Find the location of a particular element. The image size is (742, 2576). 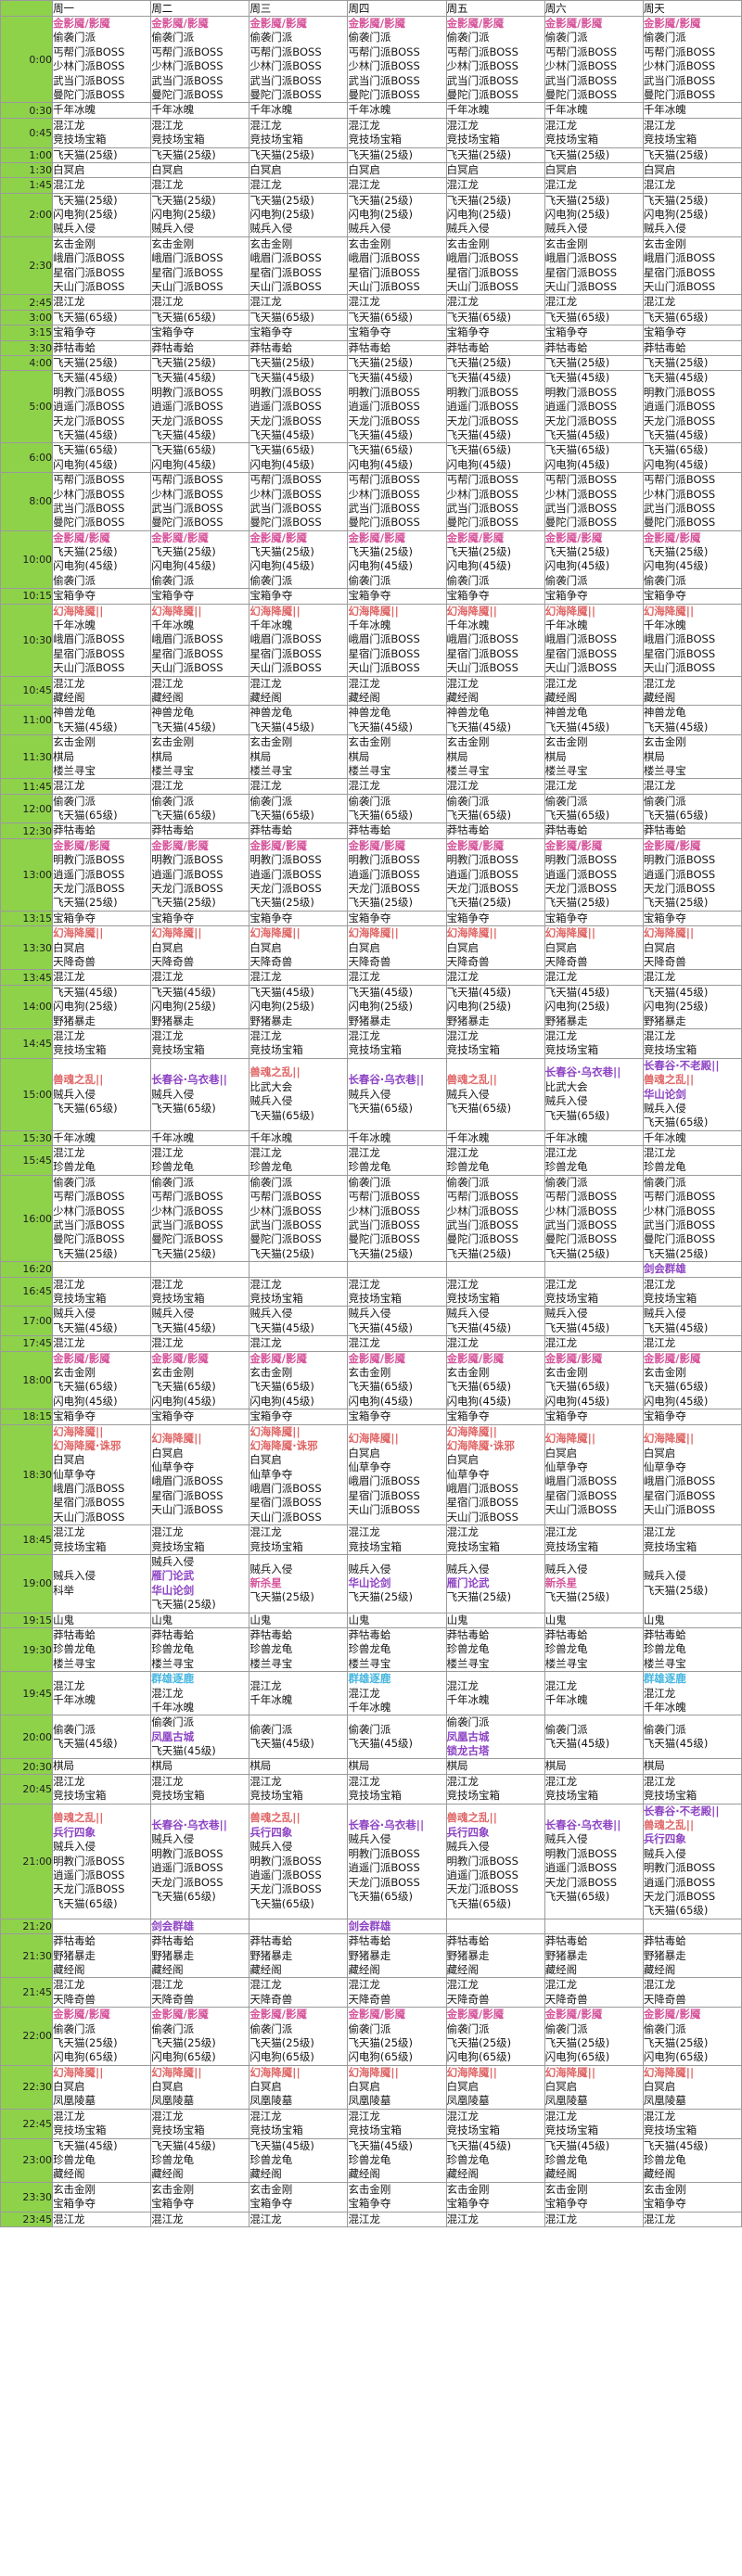

schedule-cell: 混江龙 千年冰魄 is located at coordinates (102, 1693).